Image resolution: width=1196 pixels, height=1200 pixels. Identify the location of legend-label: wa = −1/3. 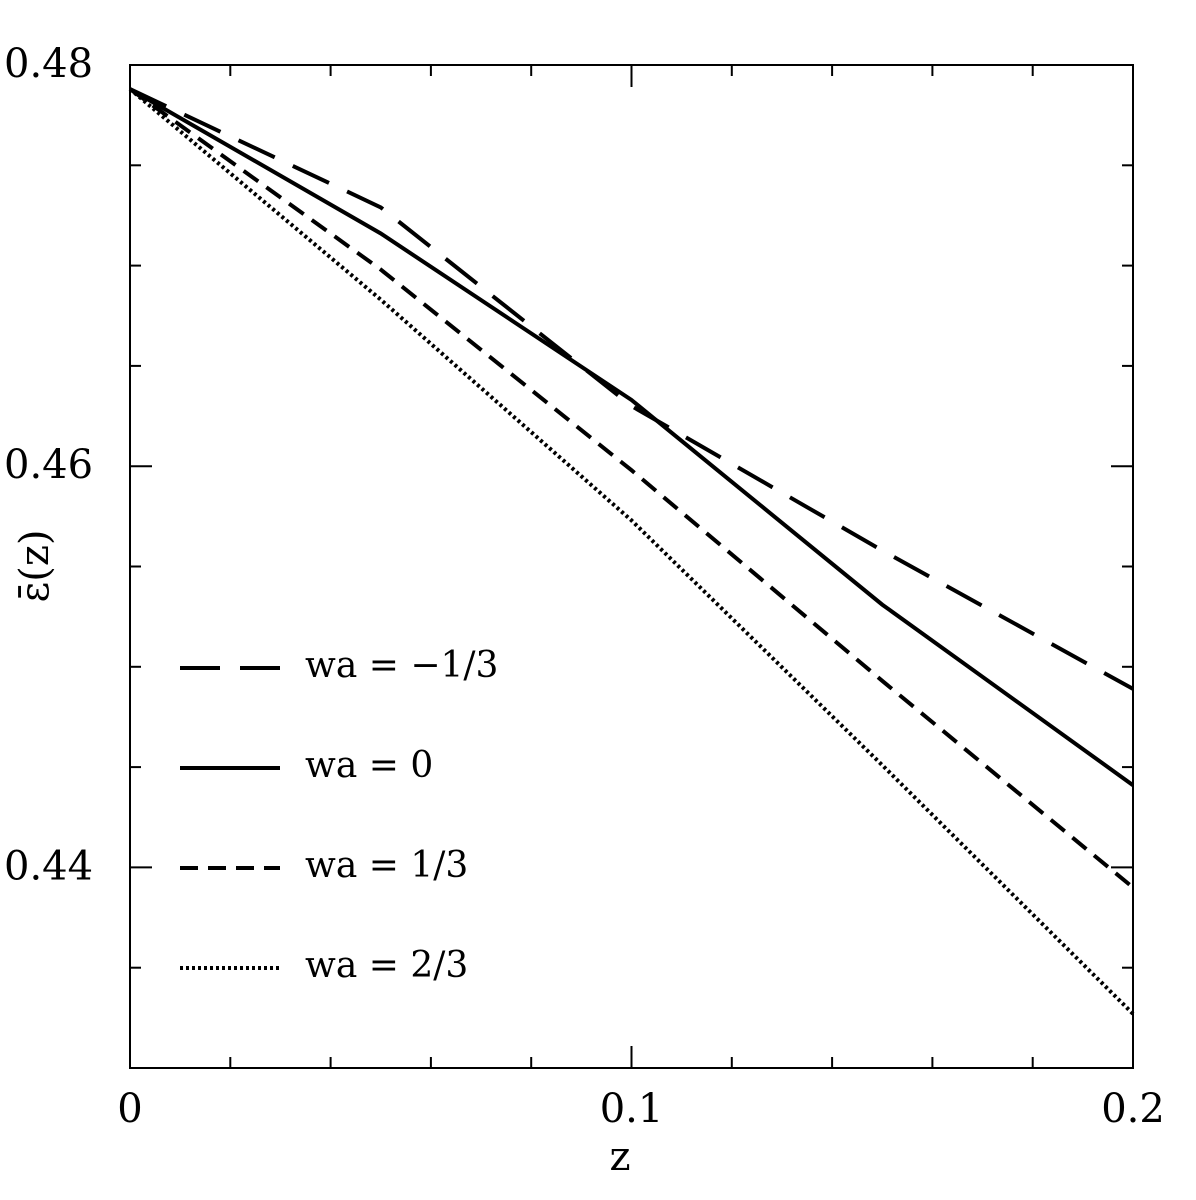
(401, 665).